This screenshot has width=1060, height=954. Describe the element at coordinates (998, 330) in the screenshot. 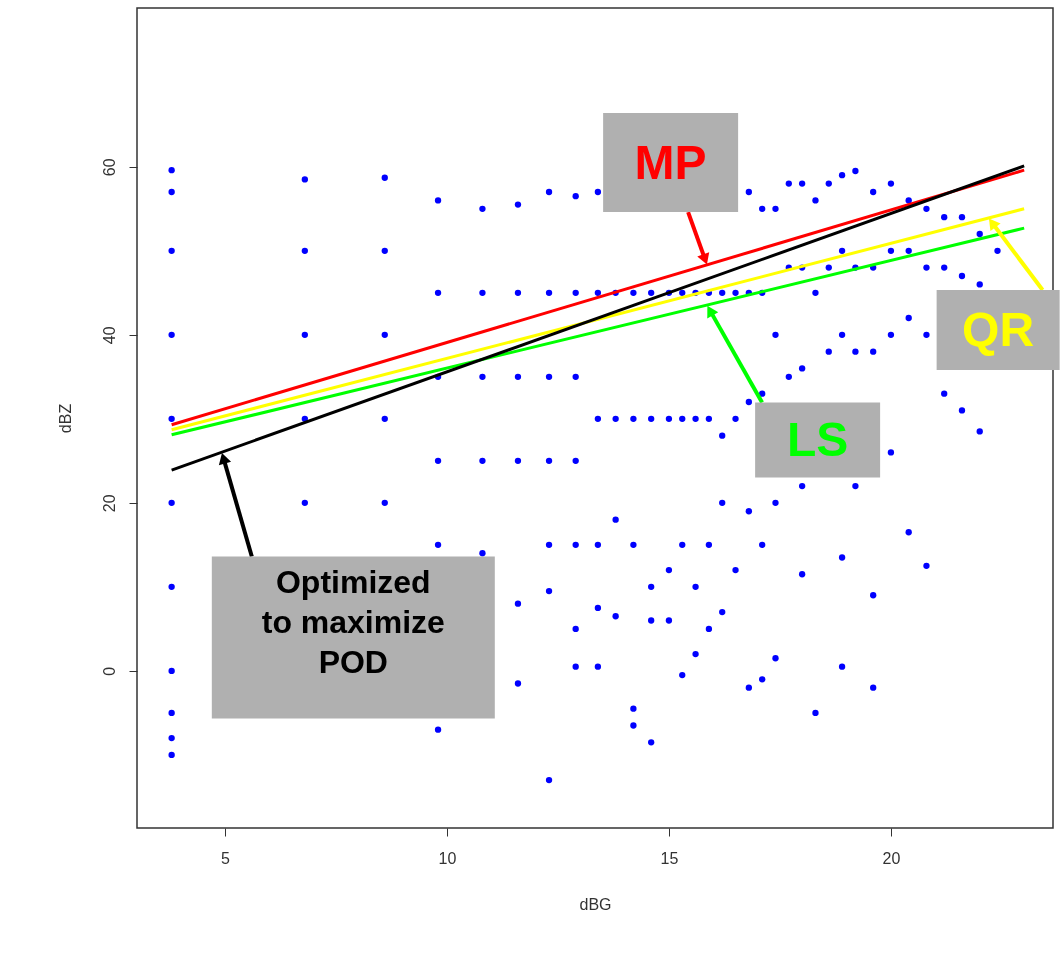

I see `annotation: QR` at that location.